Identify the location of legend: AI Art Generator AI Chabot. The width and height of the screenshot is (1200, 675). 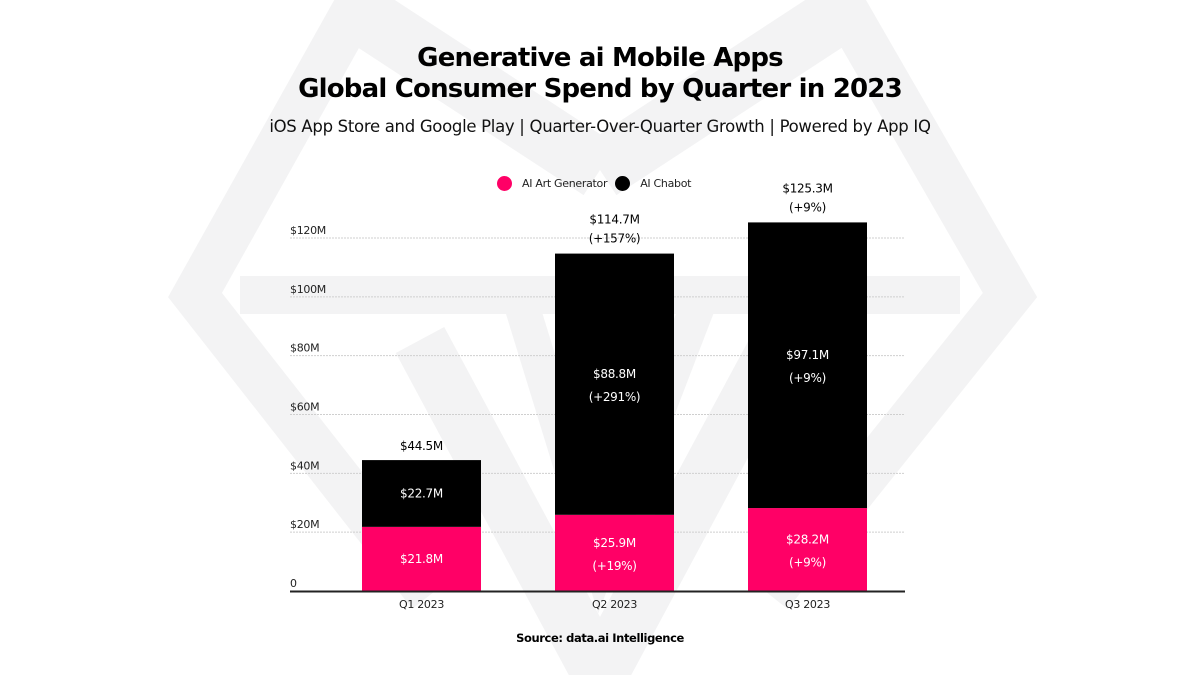
(598, 183).